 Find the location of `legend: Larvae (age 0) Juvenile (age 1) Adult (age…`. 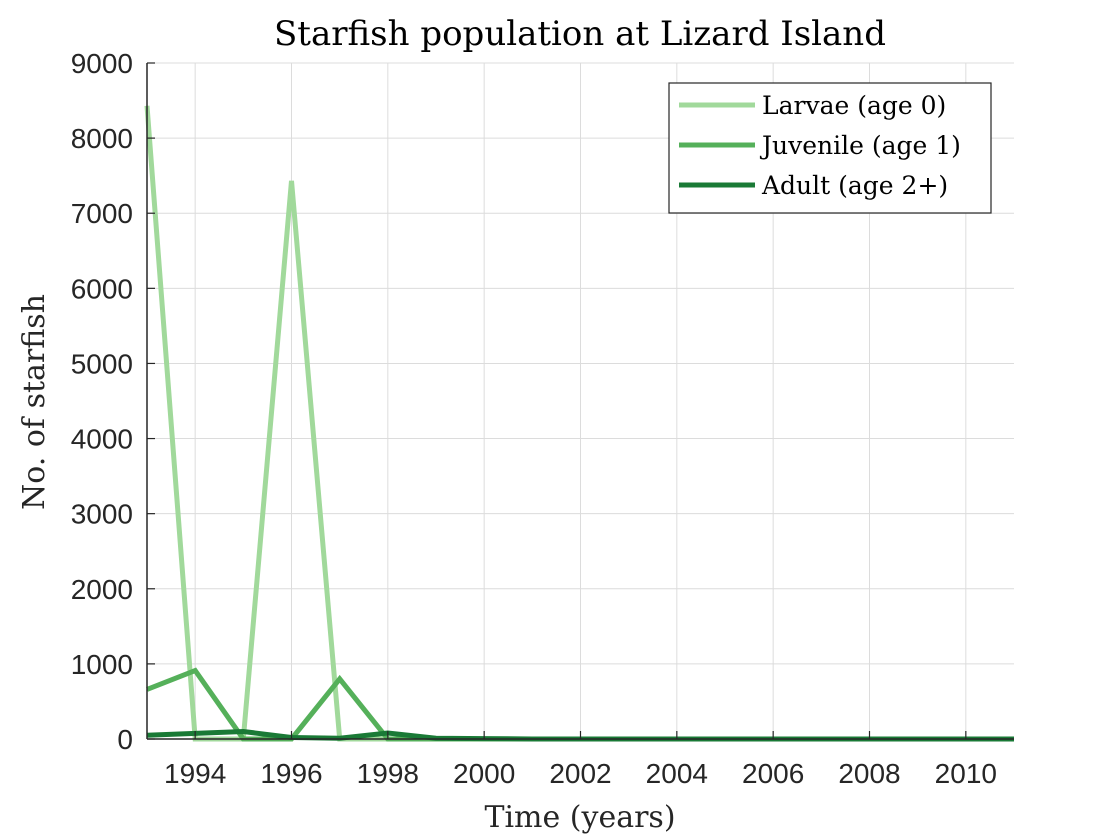

legend: Larvae (age 0) Juvenile (age 1) Adult (age… is located at coordinates (830, 148).